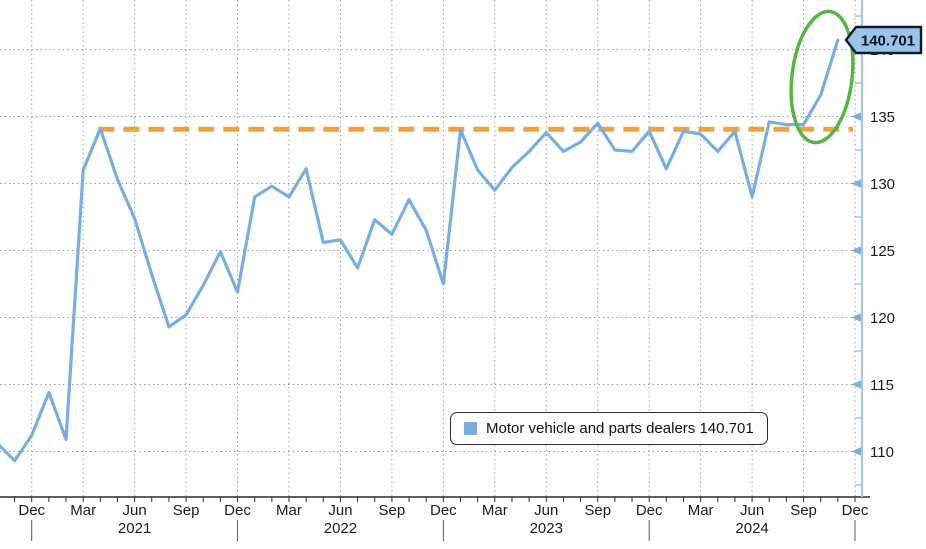 This screenshot has height=549, width=926. I want to click on x-axis-year-label: 2023, so click(546, 528).